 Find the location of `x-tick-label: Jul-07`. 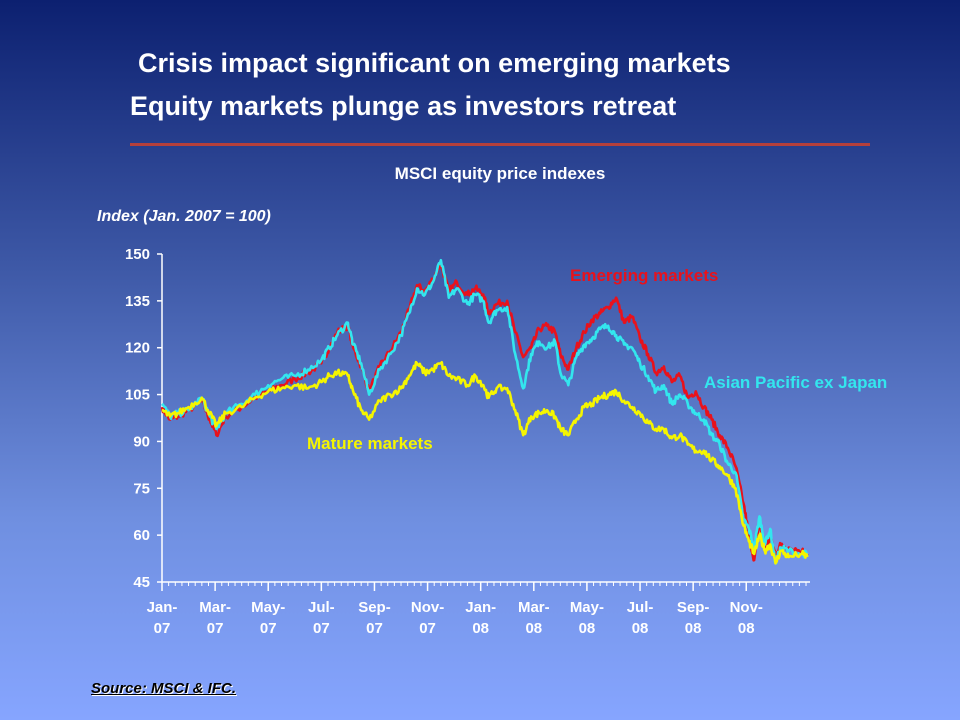

x-tick-label: Jul-07 is located at coordinates (321, 618).